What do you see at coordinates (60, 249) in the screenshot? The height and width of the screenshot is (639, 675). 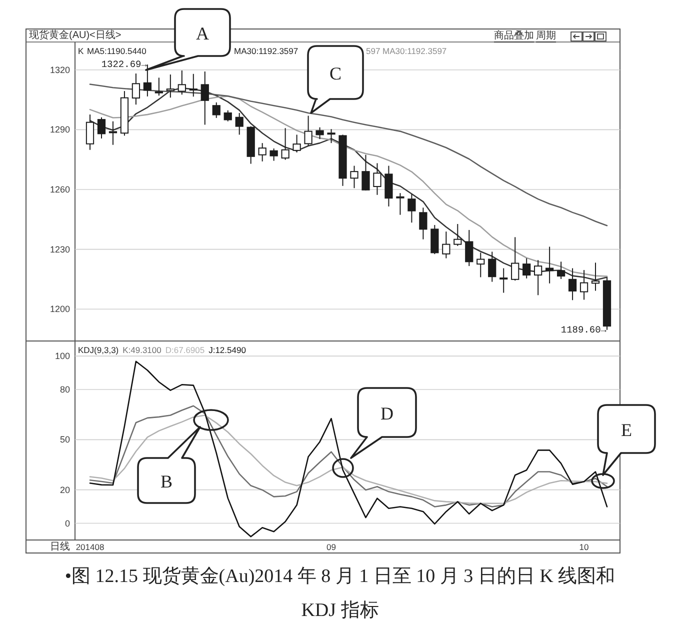 I see `y-tick-label: 1230` at bounding box center [60, 249].